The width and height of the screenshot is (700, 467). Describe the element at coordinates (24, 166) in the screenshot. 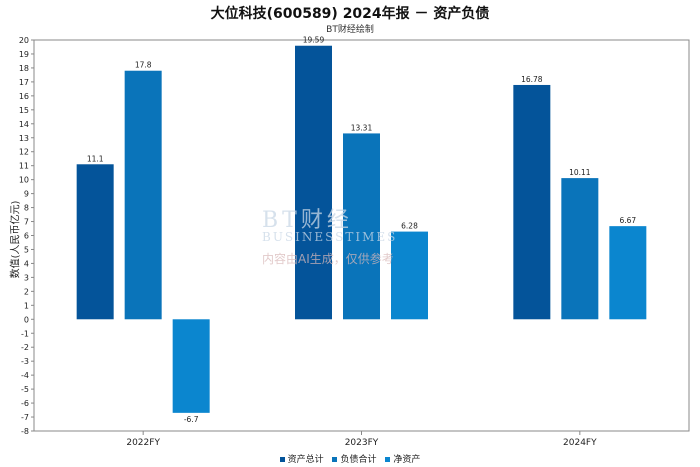

I see `y-tick-label: 11` at that location.